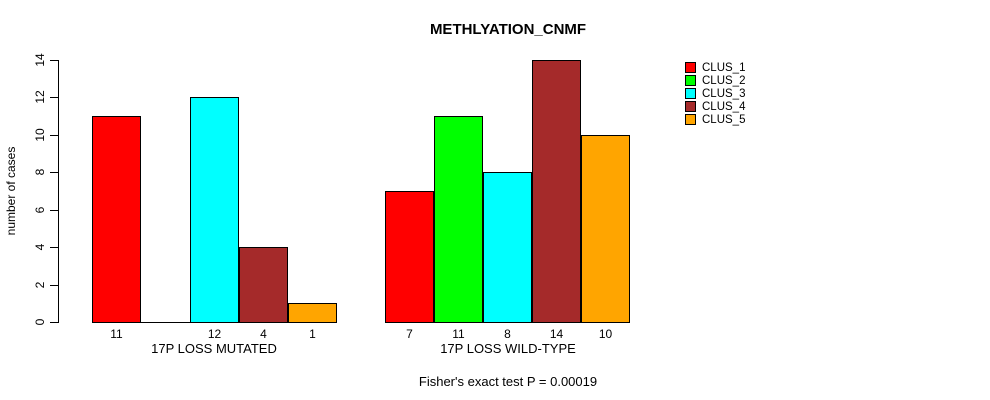 The height and width of the screenshot is (400, 990). I want to click on bar-clus_2-group2, so click(458, 219).